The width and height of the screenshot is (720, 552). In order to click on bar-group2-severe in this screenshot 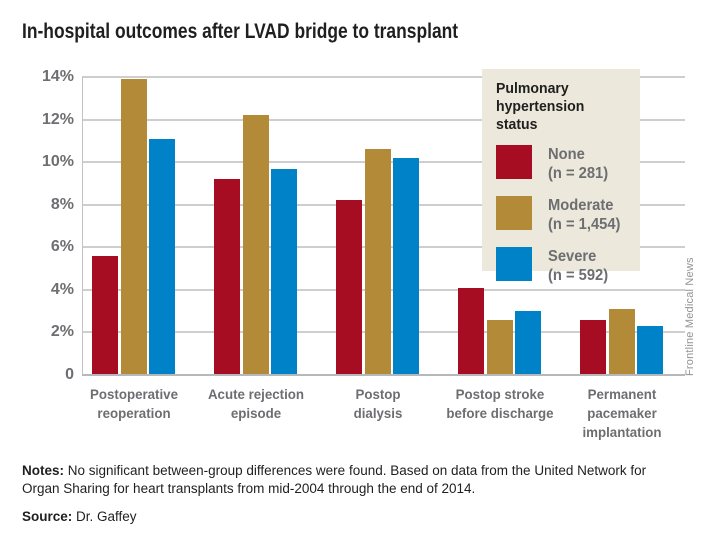, I will do `click(284, 271)`.